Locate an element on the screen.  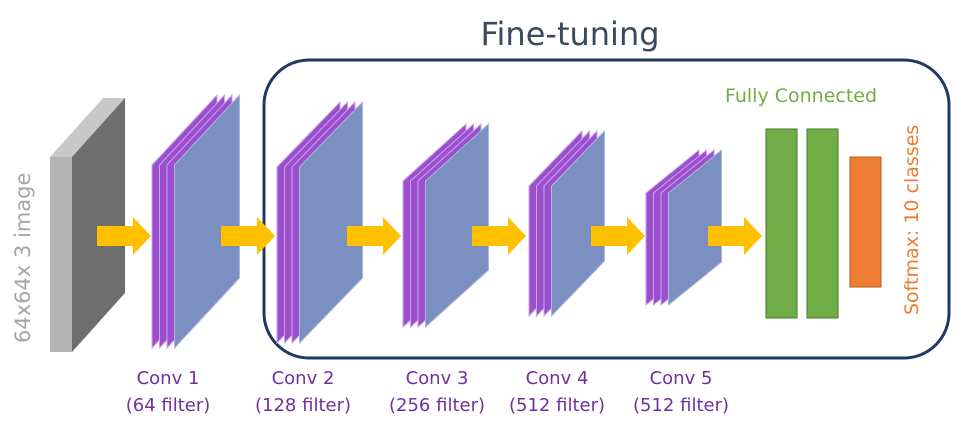
conv-3-filters: (256 filter) is located at coordinates (437, 405).